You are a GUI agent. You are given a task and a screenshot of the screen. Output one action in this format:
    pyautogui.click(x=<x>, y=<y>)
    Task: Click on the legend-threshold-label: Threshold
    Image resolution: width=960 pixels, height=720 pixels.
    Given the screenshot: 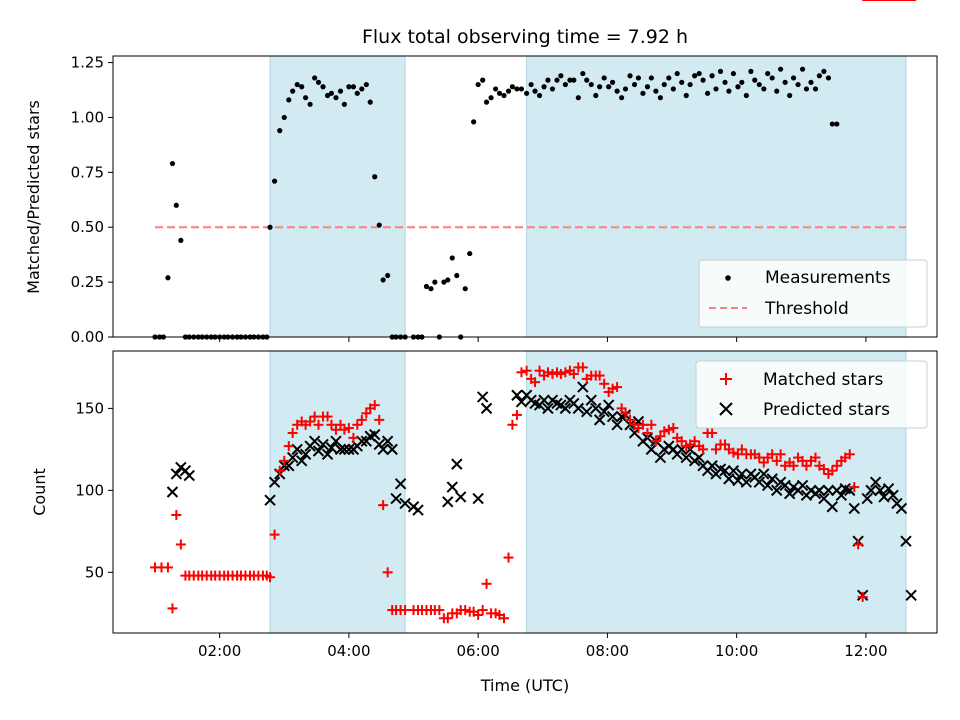 What is the action you would take?
    pyautogui.click(x=806, y=309)
    